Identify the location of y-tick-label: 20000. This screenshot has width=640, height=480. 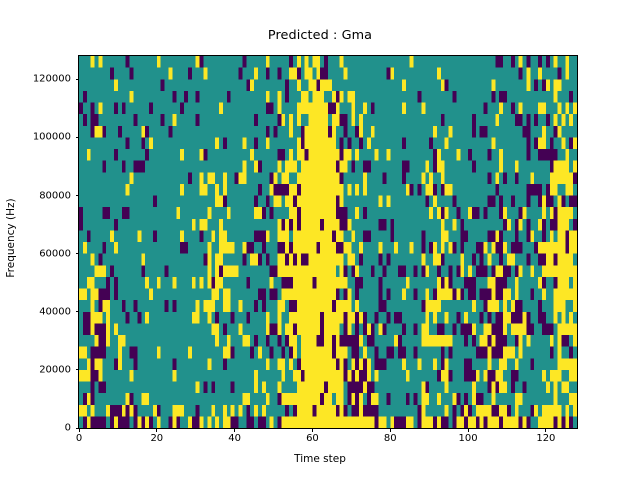
(55, 370).